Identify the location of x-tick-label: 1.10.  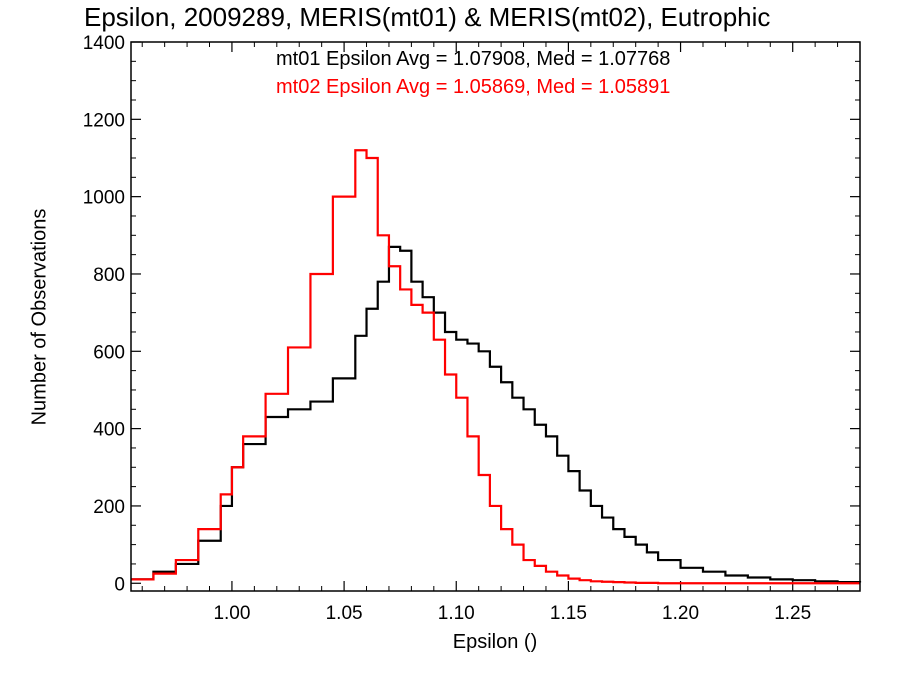
(456, 613).